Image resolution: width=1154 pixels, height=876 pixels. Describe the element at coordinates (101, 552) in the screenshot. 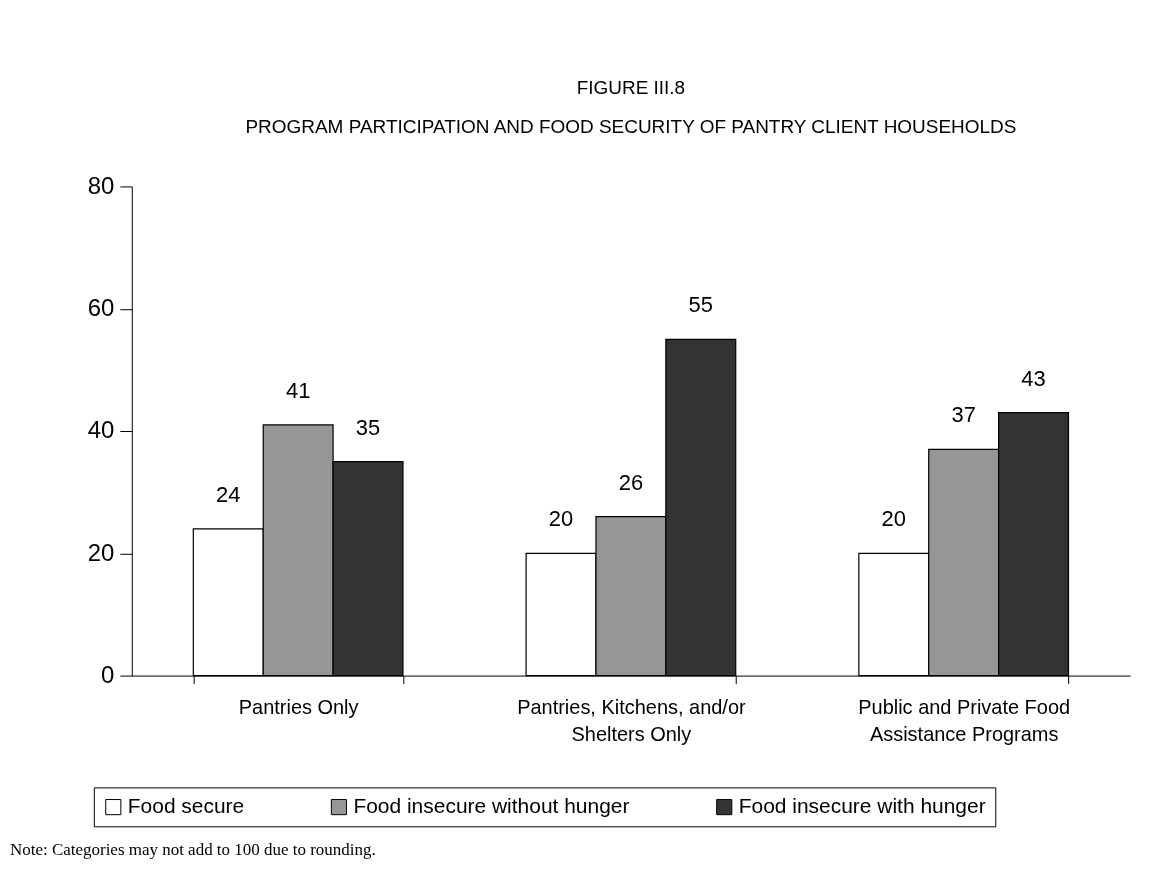

I see `y-tick-label: 20` at that location.